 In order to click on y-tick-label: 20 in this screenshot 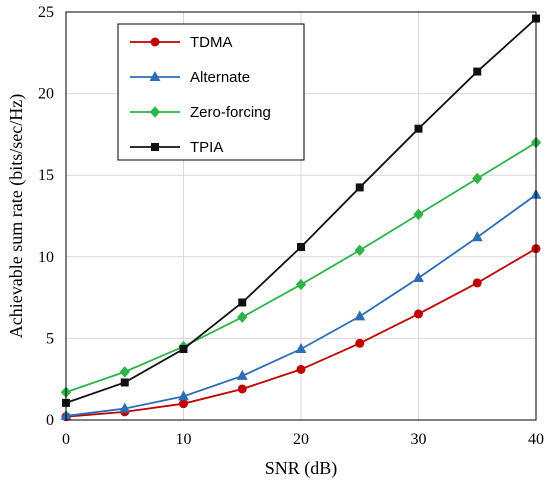, I will do `click(46, 94)`.